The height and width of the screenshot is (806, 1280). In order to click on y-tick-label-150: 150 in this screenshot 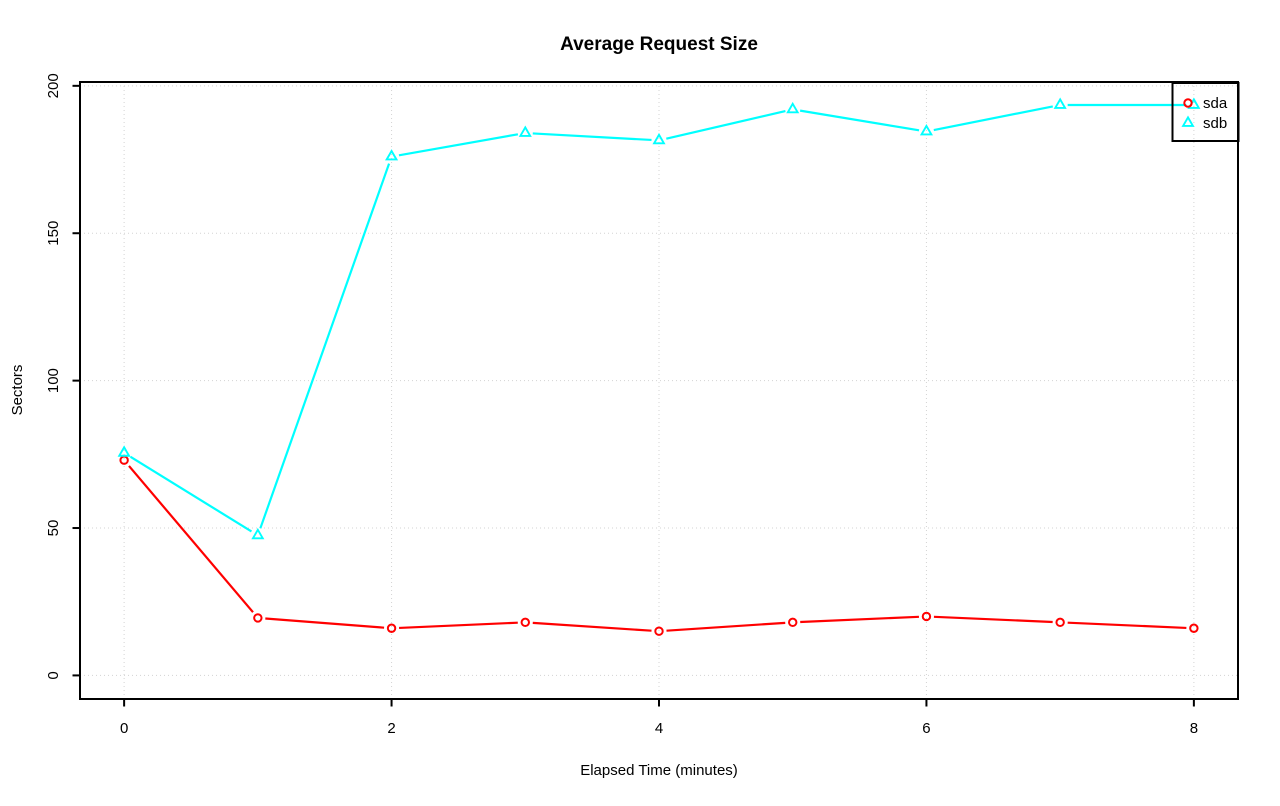, I will do `click(53, 233)`.